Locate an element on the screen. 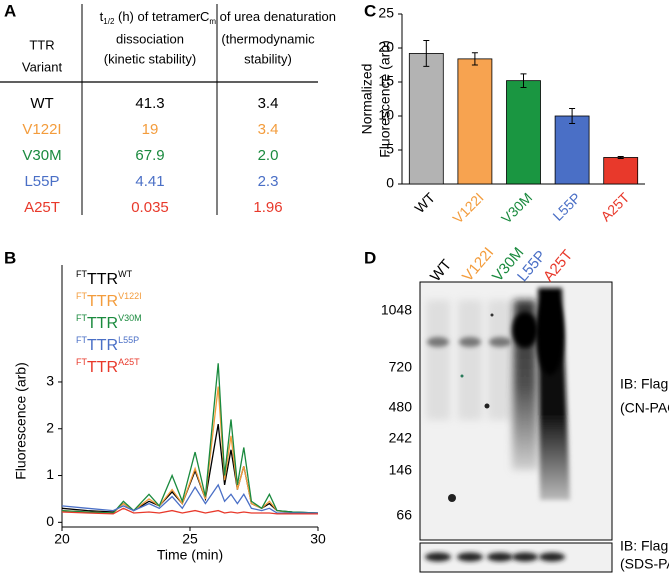  marker-label: 480 is located at coordinates (401, 407).